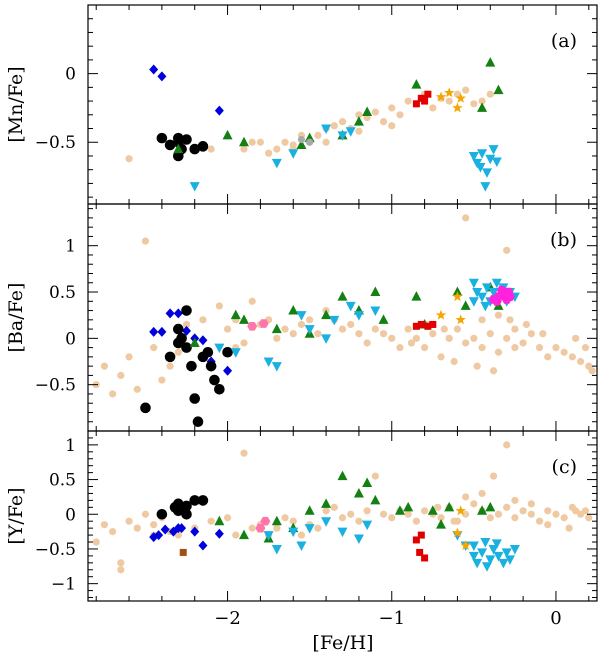 The width and height of the screenshot is (600, 658). Describe the element at coordinates (63, 585) in the screenshot. I see `y-tick-label: −1` at that location.